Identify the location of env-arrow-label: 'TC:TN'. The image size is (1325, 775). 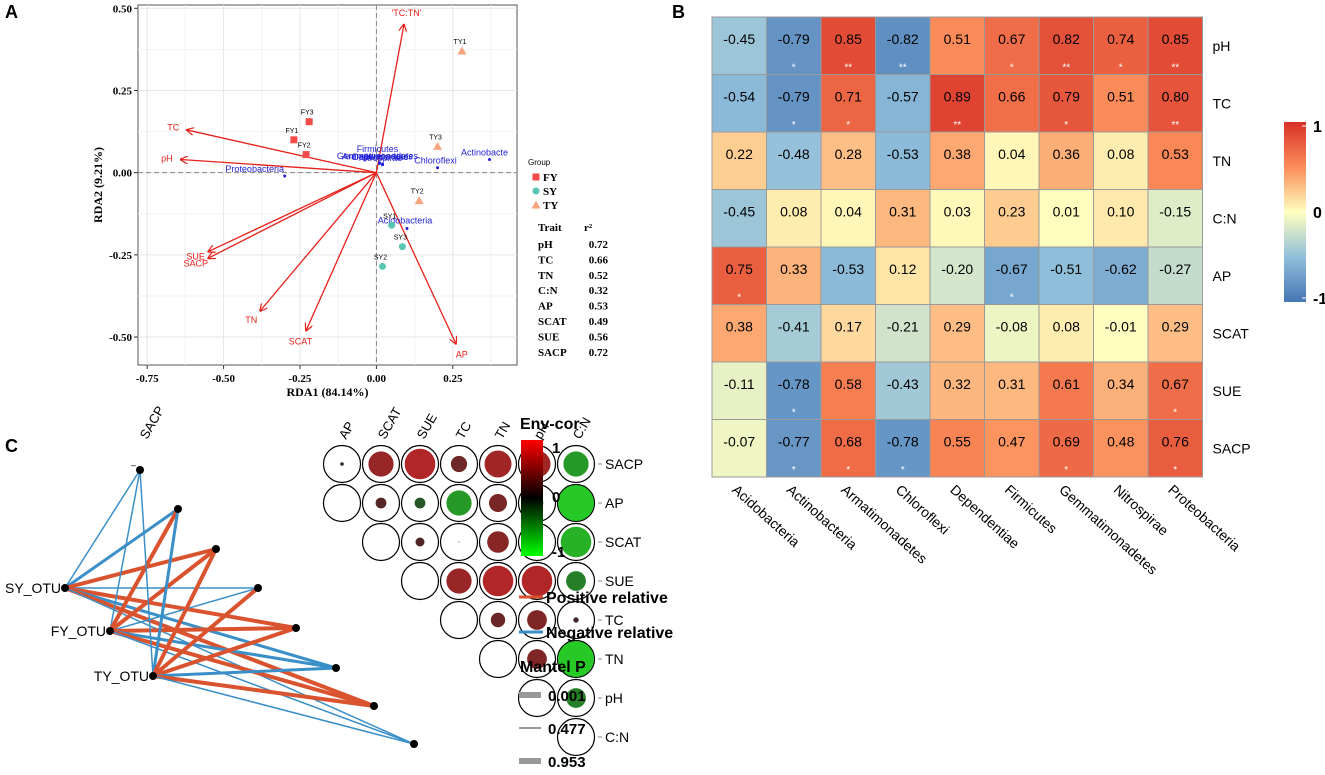
(407, 13).